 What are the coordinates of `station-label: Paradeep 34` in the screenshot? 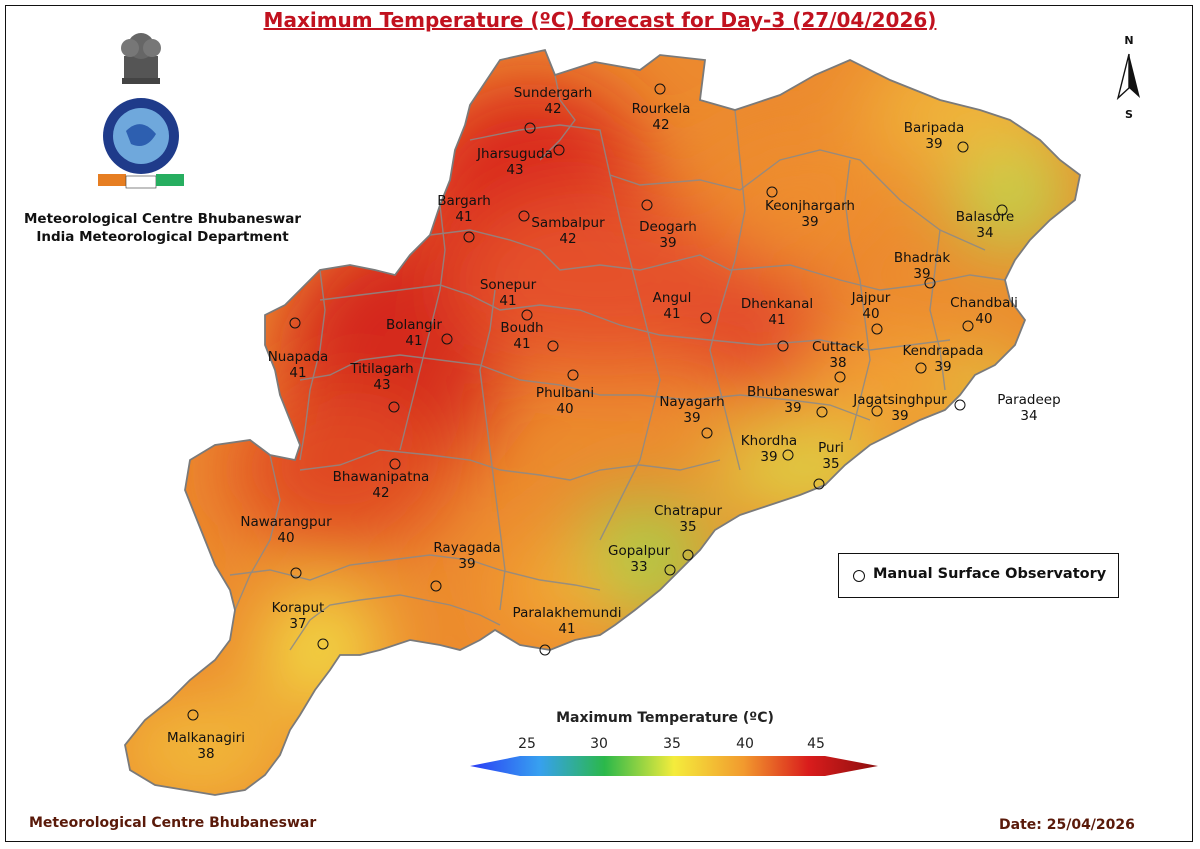 It's located at (1029, 408).